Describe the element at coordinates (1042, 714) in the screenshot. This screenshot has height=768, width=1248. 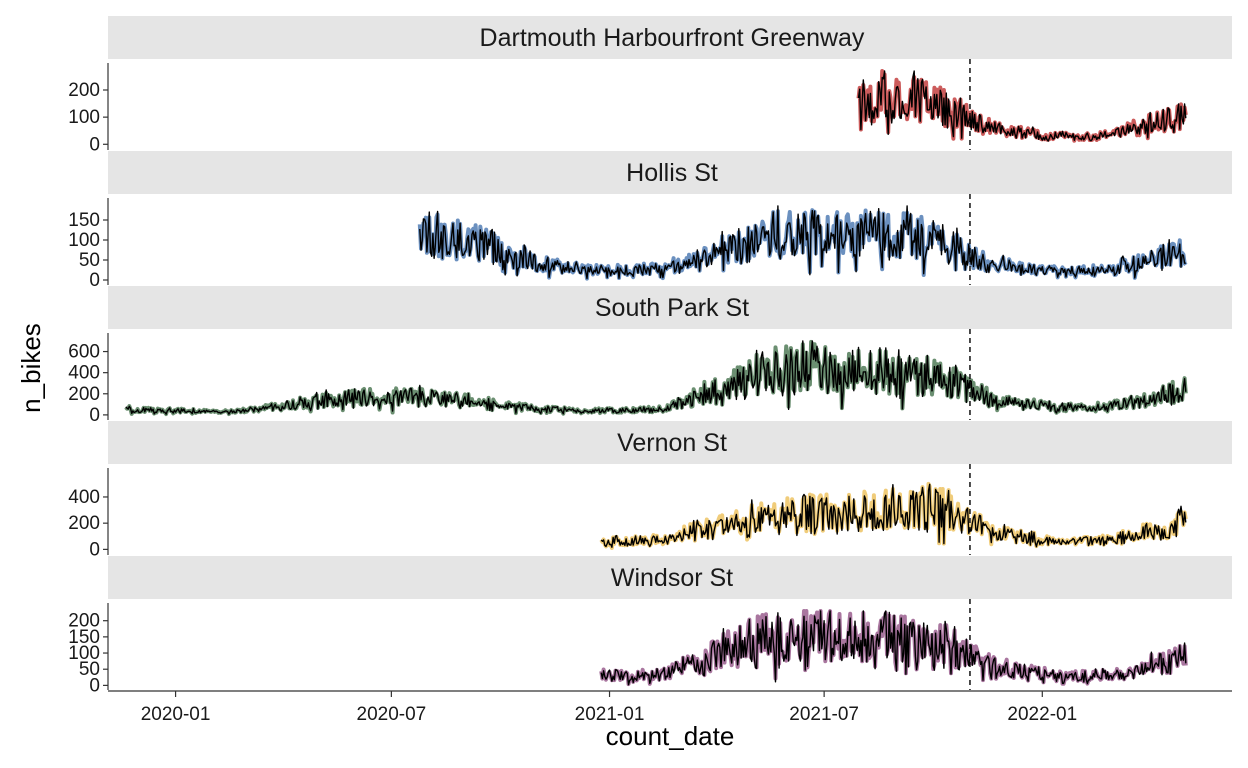
I see `x-tick-label: 2022-01` at that location.